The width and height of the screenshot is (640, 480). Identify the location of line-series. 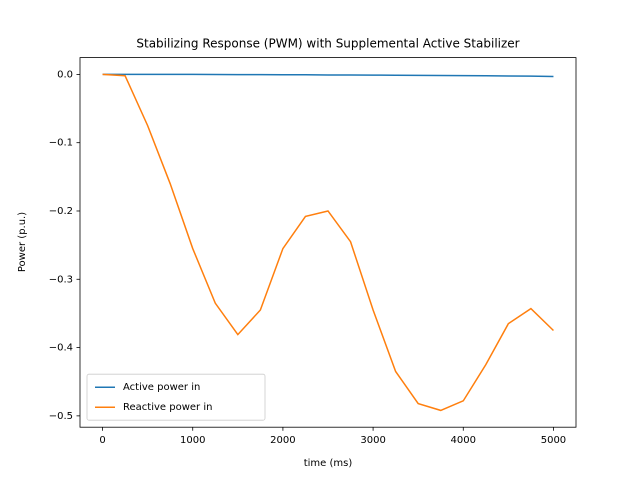
(328, 75).